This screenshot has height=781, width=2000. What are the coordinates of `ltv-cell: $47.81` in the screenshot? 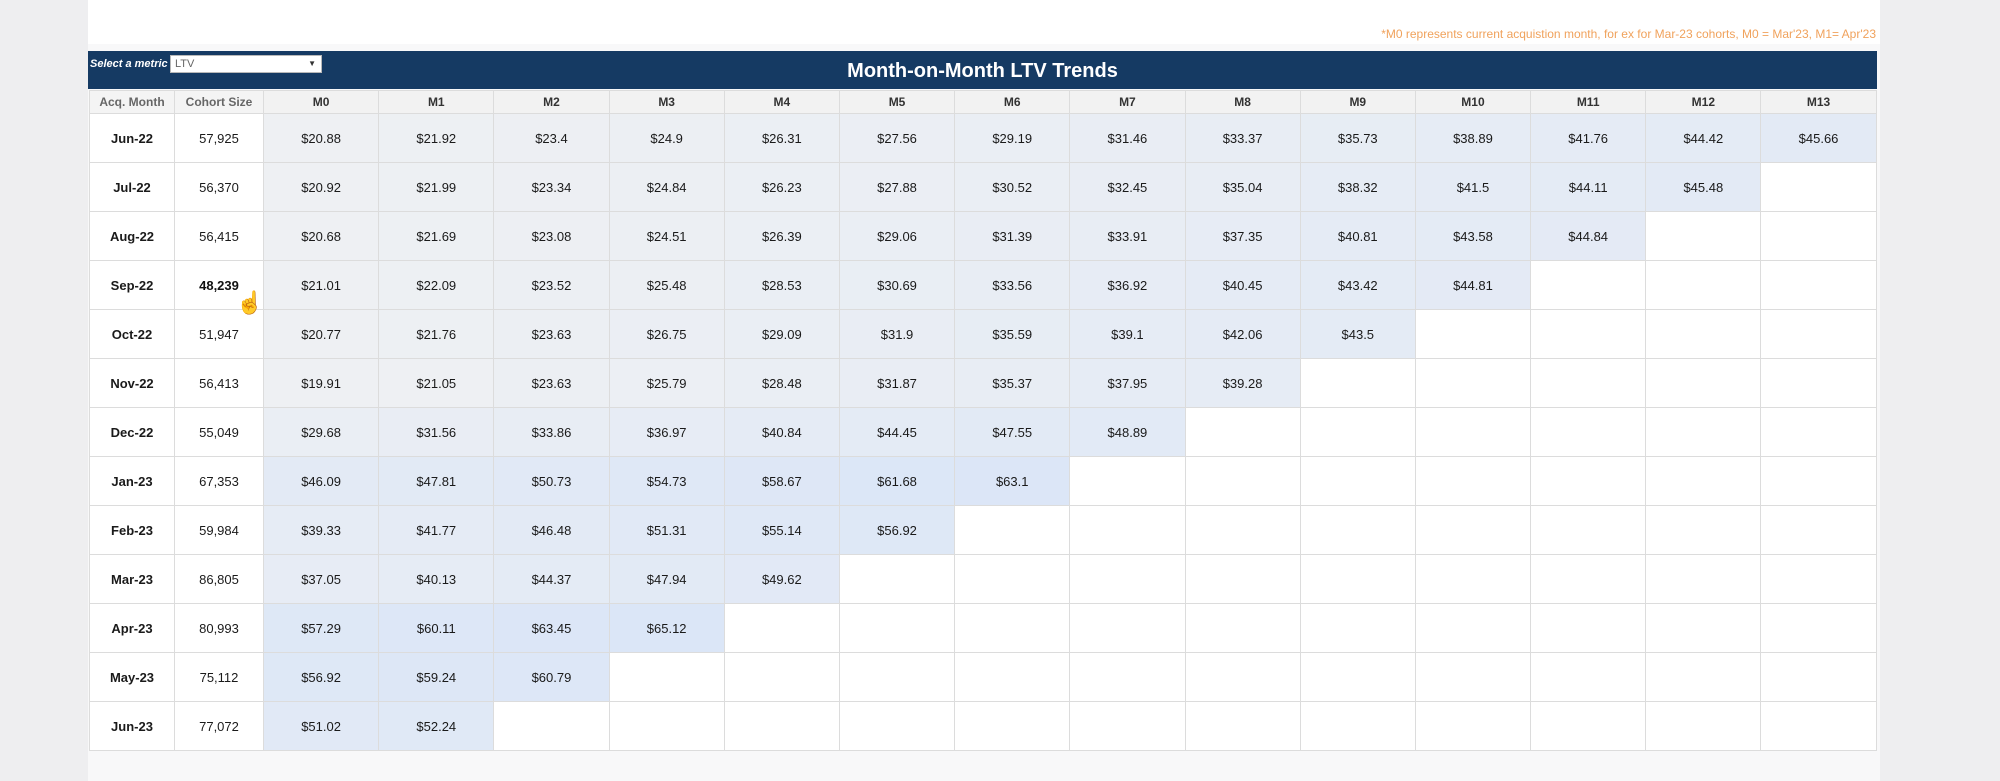 It's located at (436, 481).